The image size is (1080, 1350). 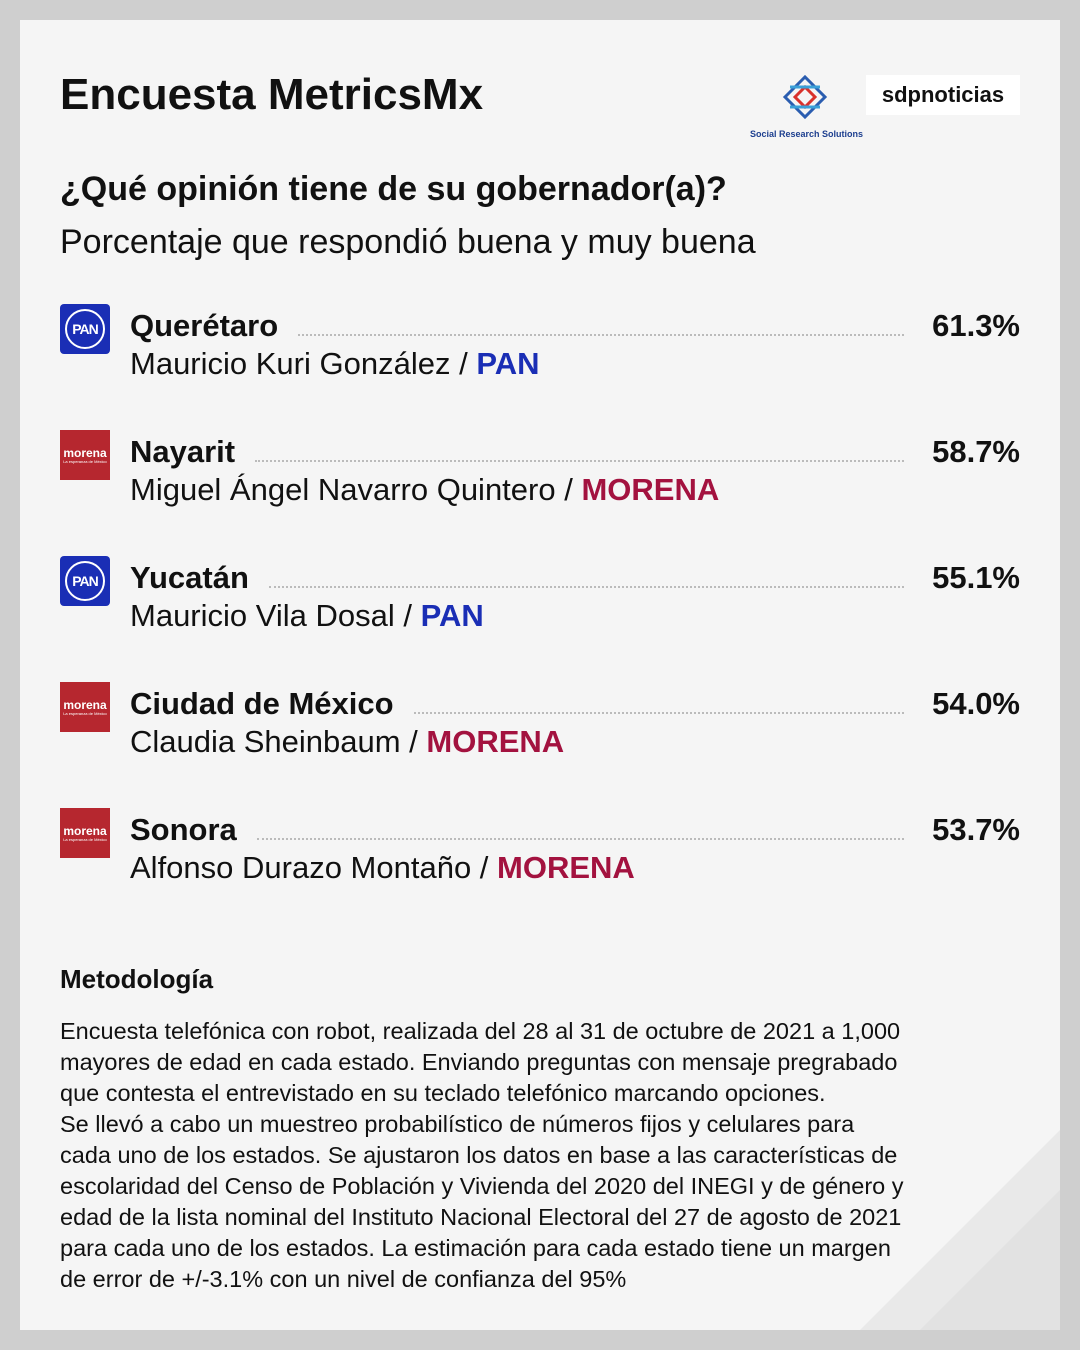 What do you see at coordinates (976, 829) in the screenshot?
I see `percent: 53.7%` at bounding box center [976, 829].